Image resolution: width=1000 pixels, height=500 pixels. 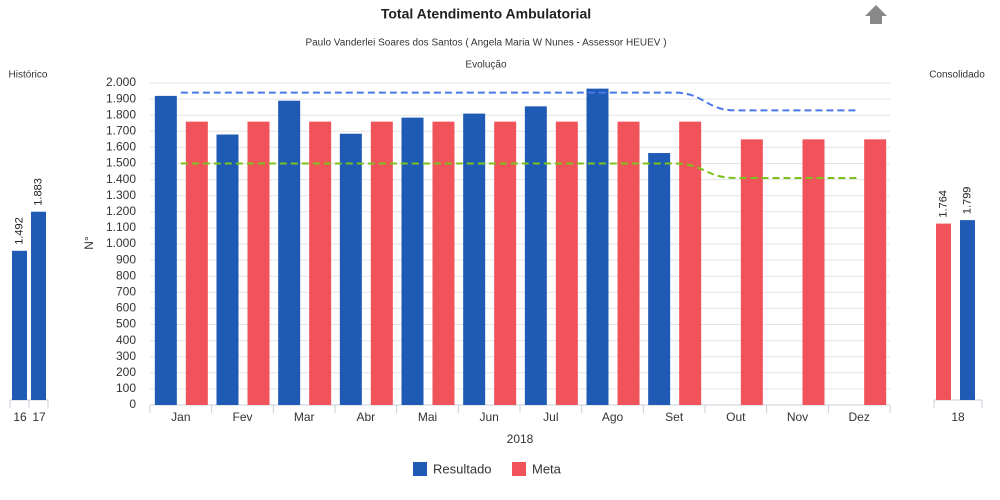 I want to click on x-tick-label: 17, so click(x=39, y=417).